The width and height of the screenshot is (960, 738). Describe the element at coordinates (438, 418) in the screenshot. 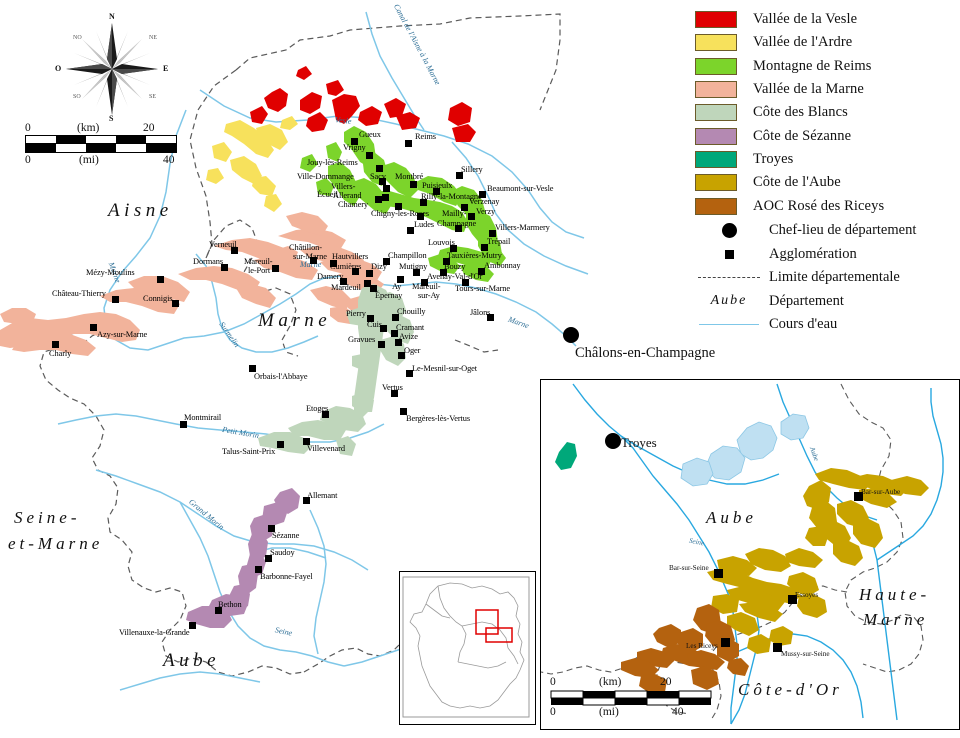

I see `town-label: Bergères-lès-Vertus` at that location.